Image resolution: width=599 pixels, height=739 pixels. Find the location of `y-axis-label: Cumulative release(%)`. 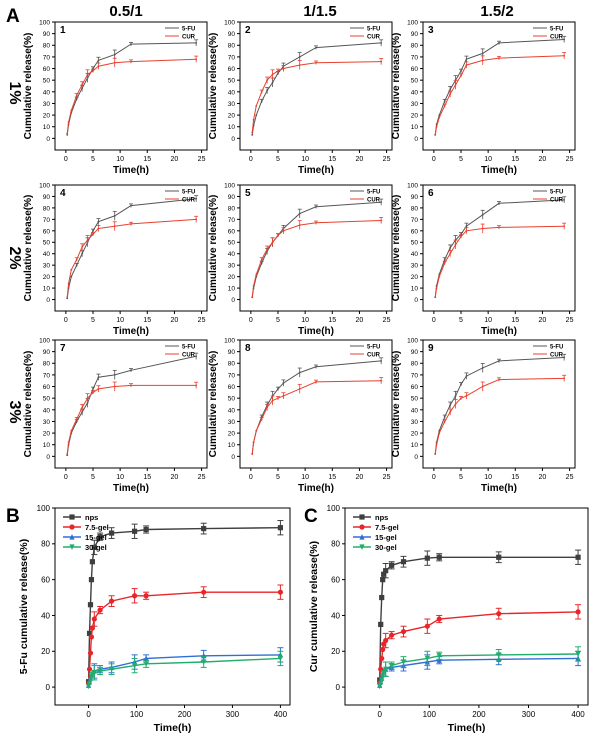

y-axis-label: Cumulative release(%) is located at coordinates (396, 248).